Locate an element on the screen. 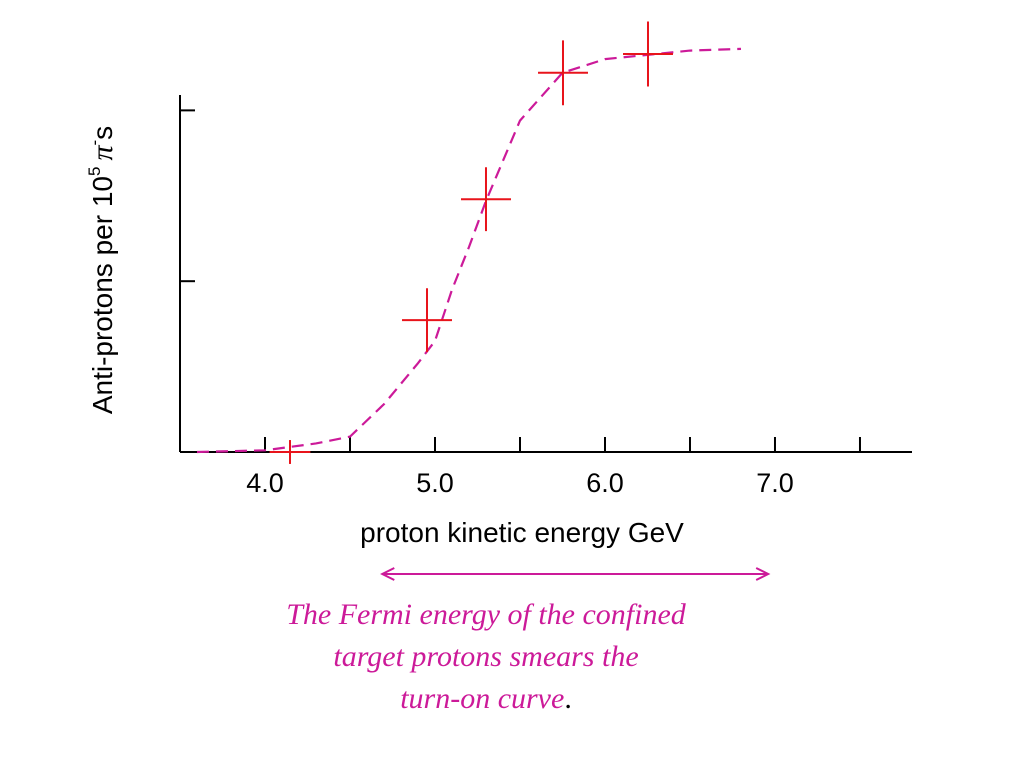 This screenshot has height=768, width=1024. annotation-line: turn-on curve. is located at coordinates (486, 698).